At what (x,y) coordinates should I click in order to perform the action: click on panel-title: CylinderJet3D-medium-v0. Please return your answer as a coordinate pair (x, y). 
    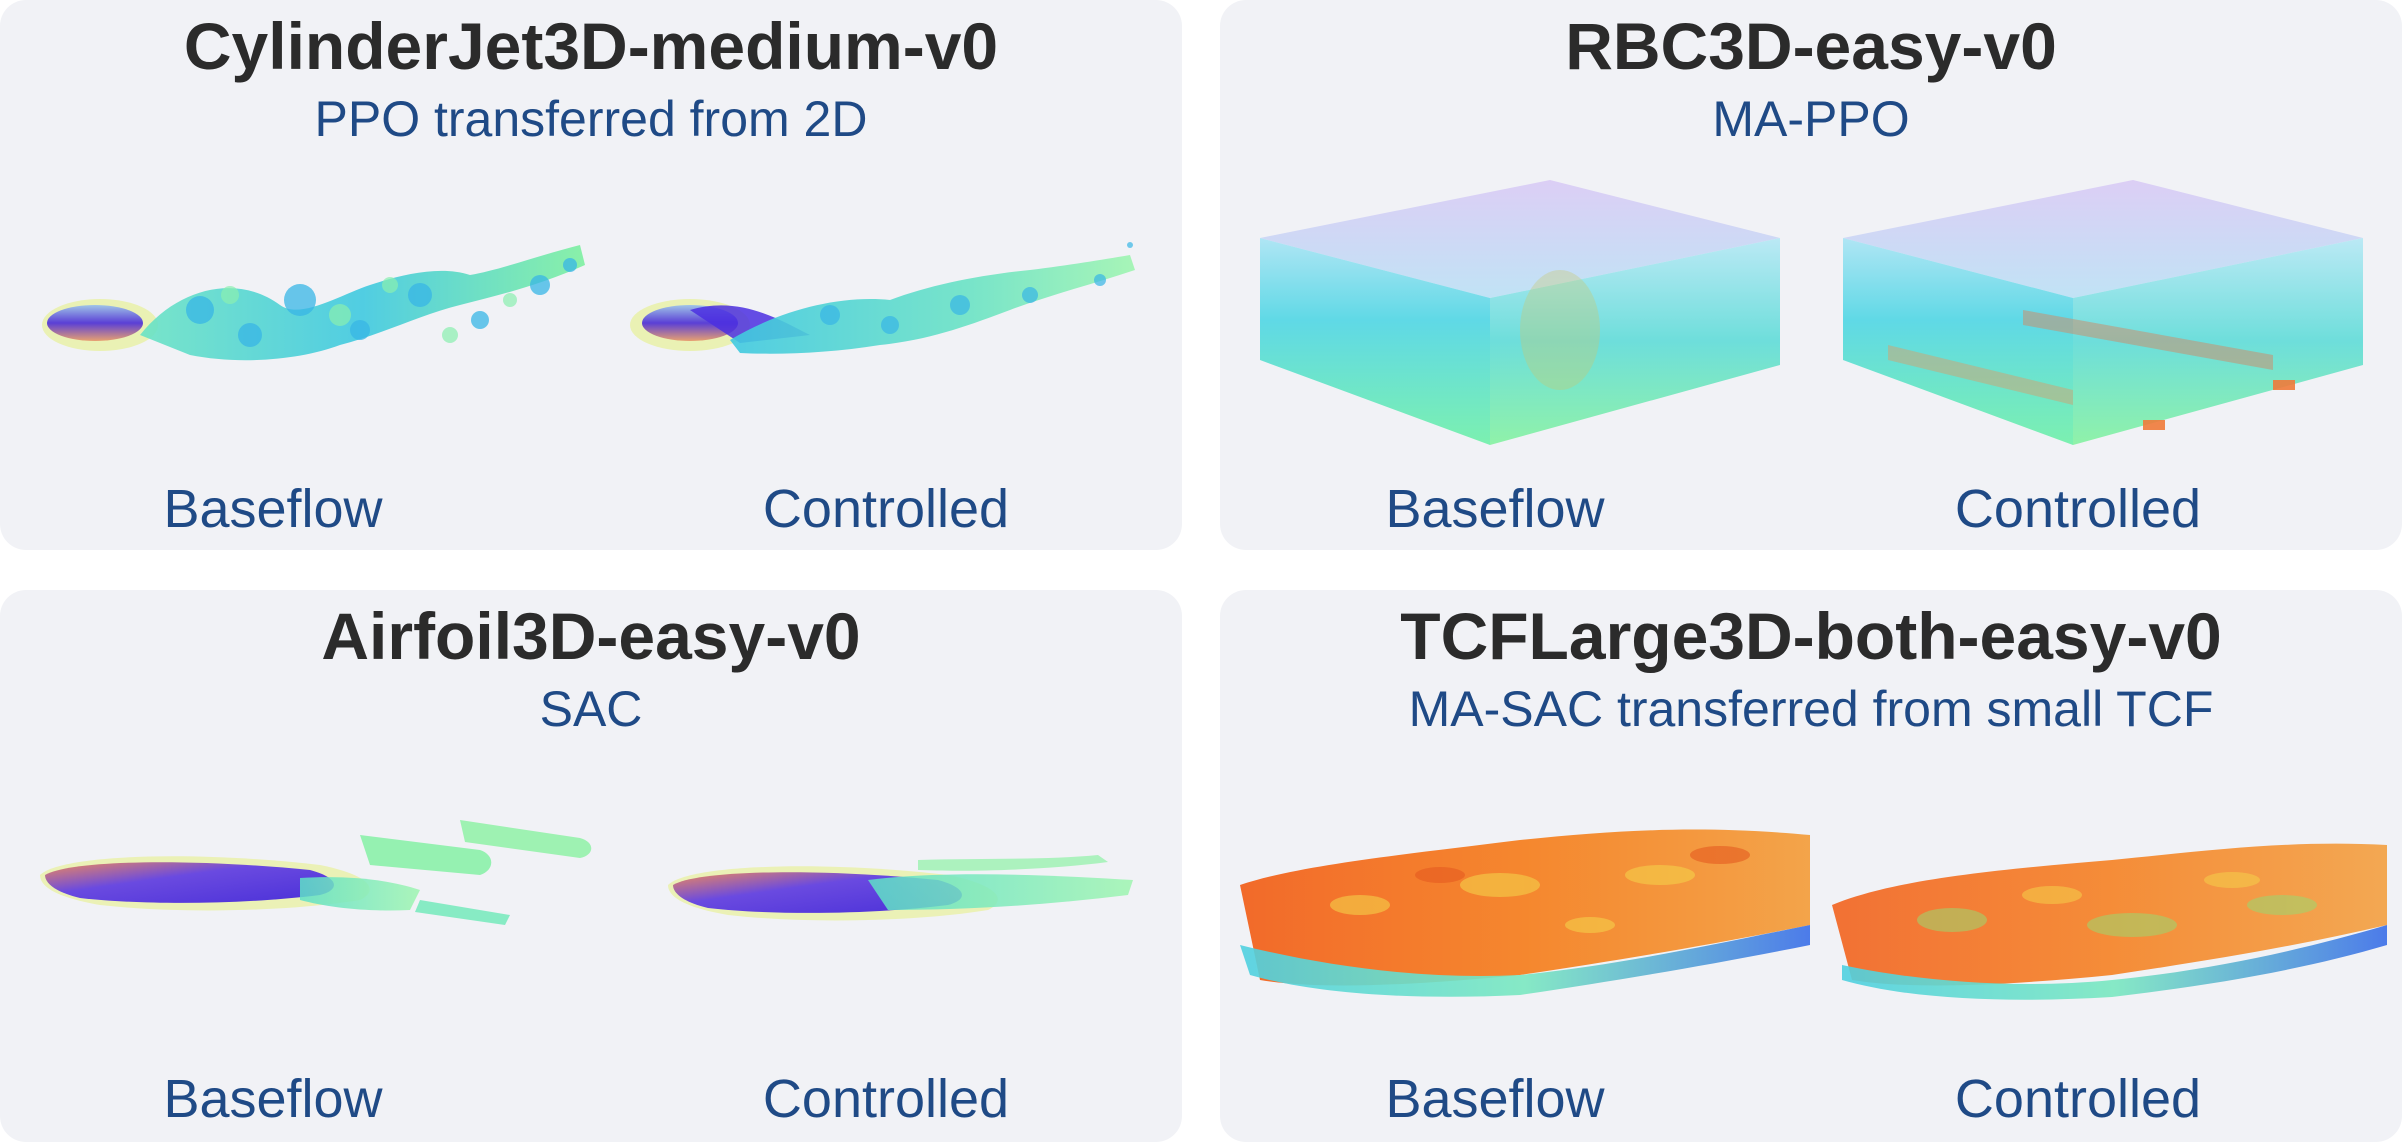
    Looking at the image, I should click on (591, 46).